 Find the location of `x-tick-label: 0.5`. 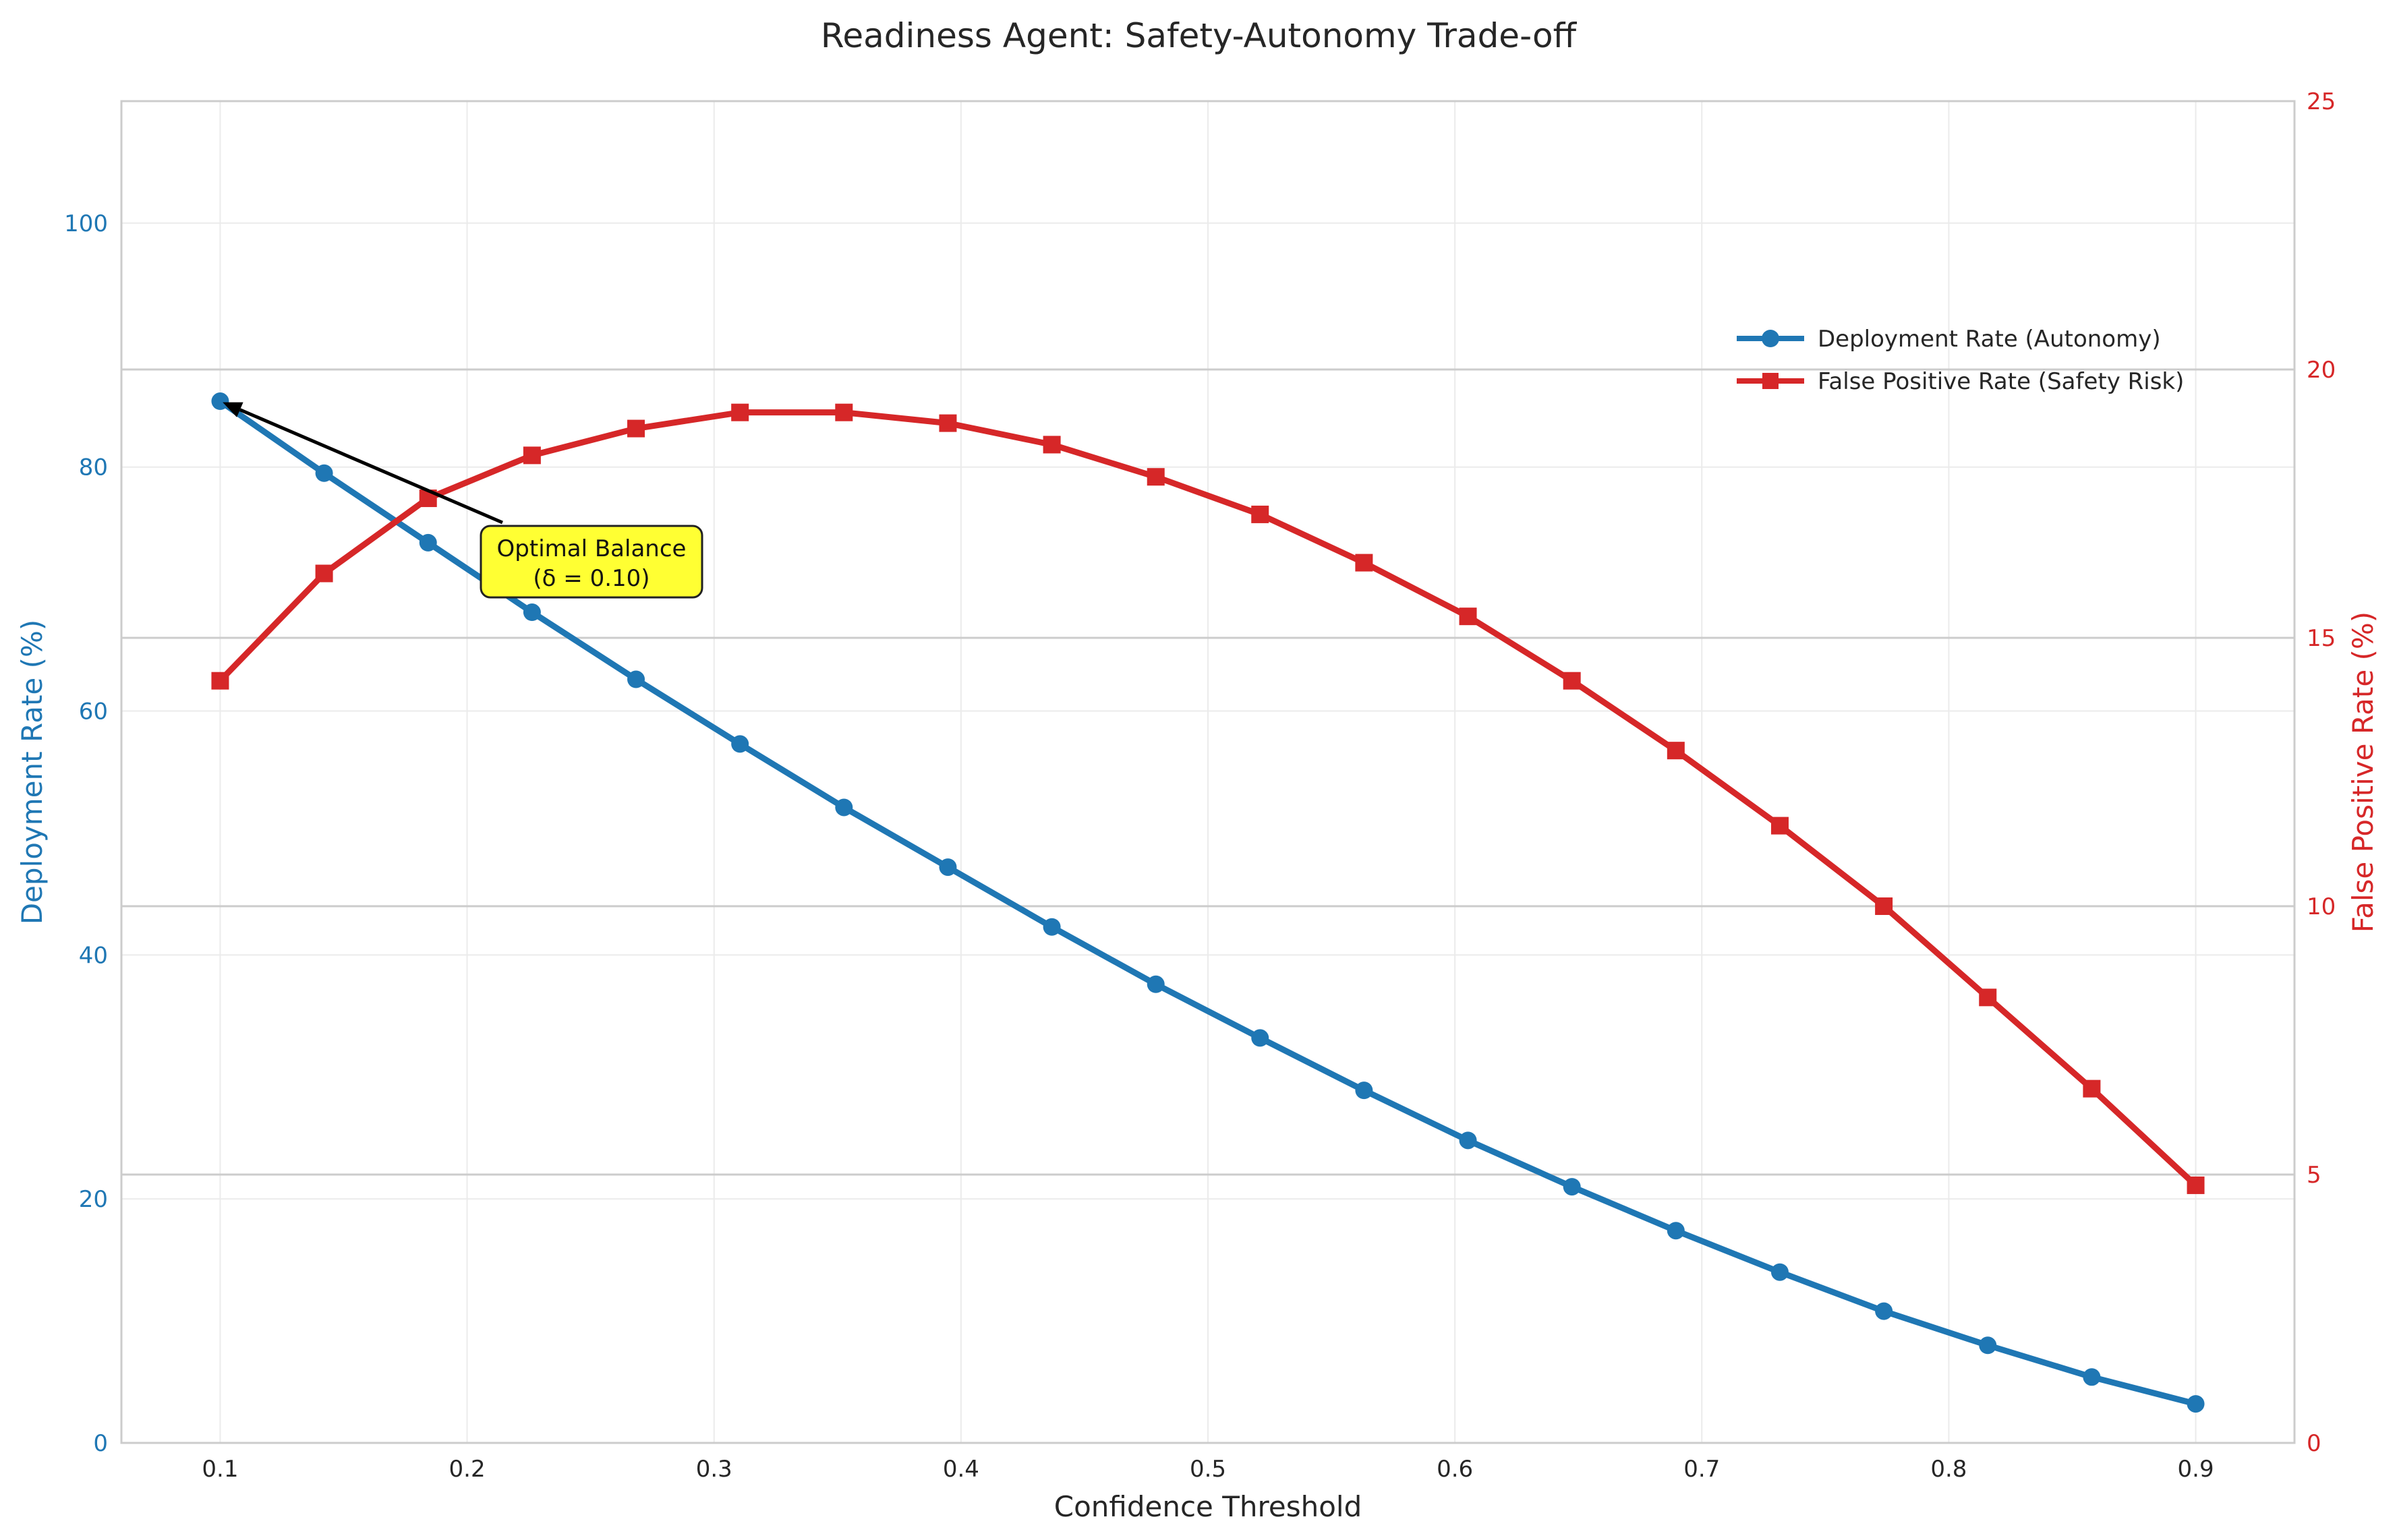

x-tick-label: 0.5 is located at coordinates (1208, 1469).